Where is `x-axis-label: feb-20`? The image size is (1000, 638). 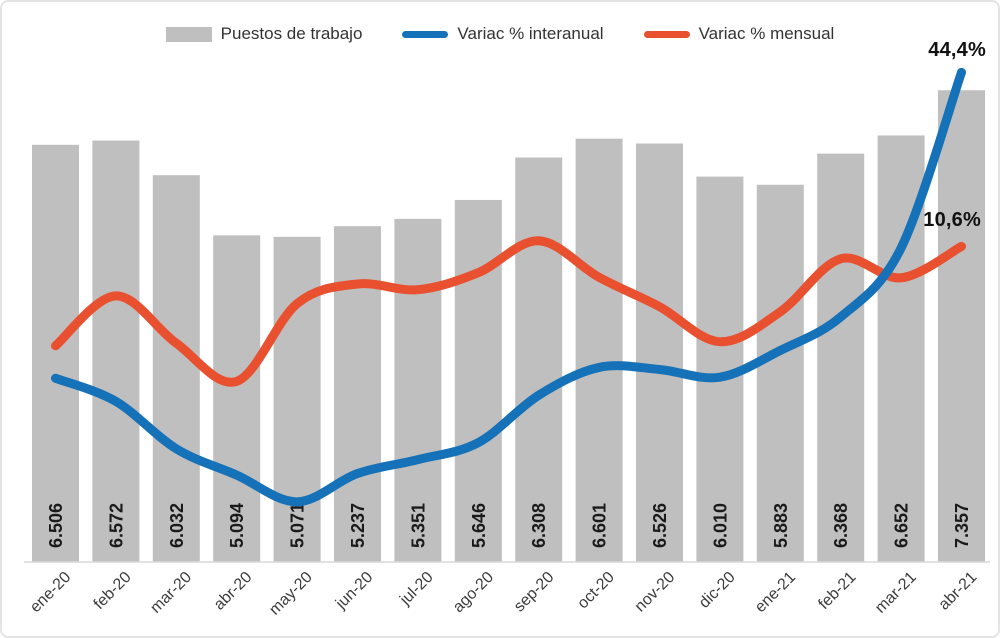 x-axis-label: feb-20 is located at coordinates (113, 591).